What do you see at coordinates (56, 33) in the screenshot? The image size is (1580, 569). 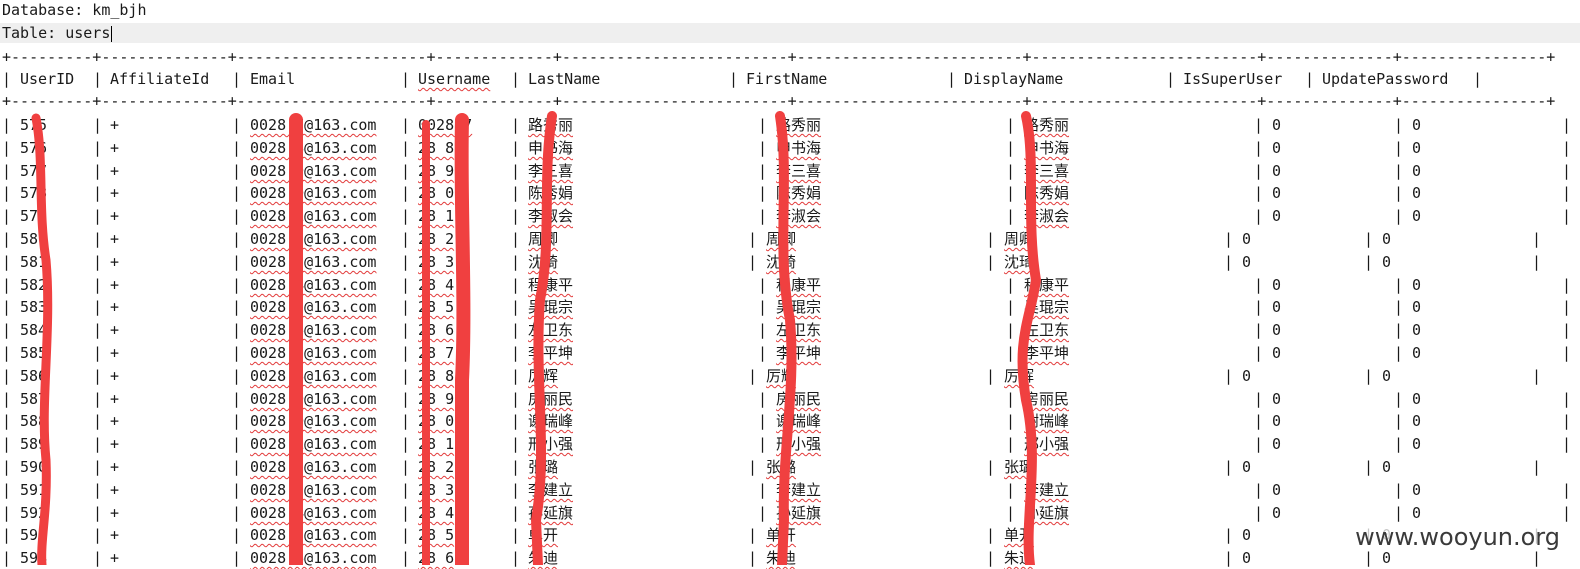 I see `table-label: Table: users` at bounding box center [56, 33].